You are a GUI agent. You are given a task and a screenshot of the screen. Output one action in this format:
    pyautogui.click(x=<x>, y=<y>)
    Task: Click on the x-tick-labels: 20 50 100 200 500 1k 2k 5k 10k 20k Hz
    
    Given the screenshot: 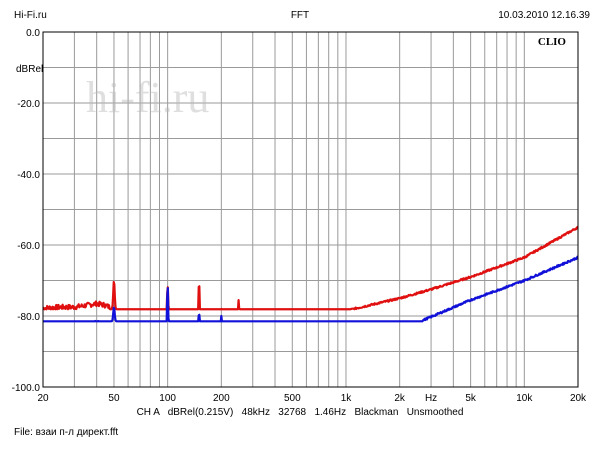 What is the action you would take?
    pyautogui.click(x=312, y=398)
    